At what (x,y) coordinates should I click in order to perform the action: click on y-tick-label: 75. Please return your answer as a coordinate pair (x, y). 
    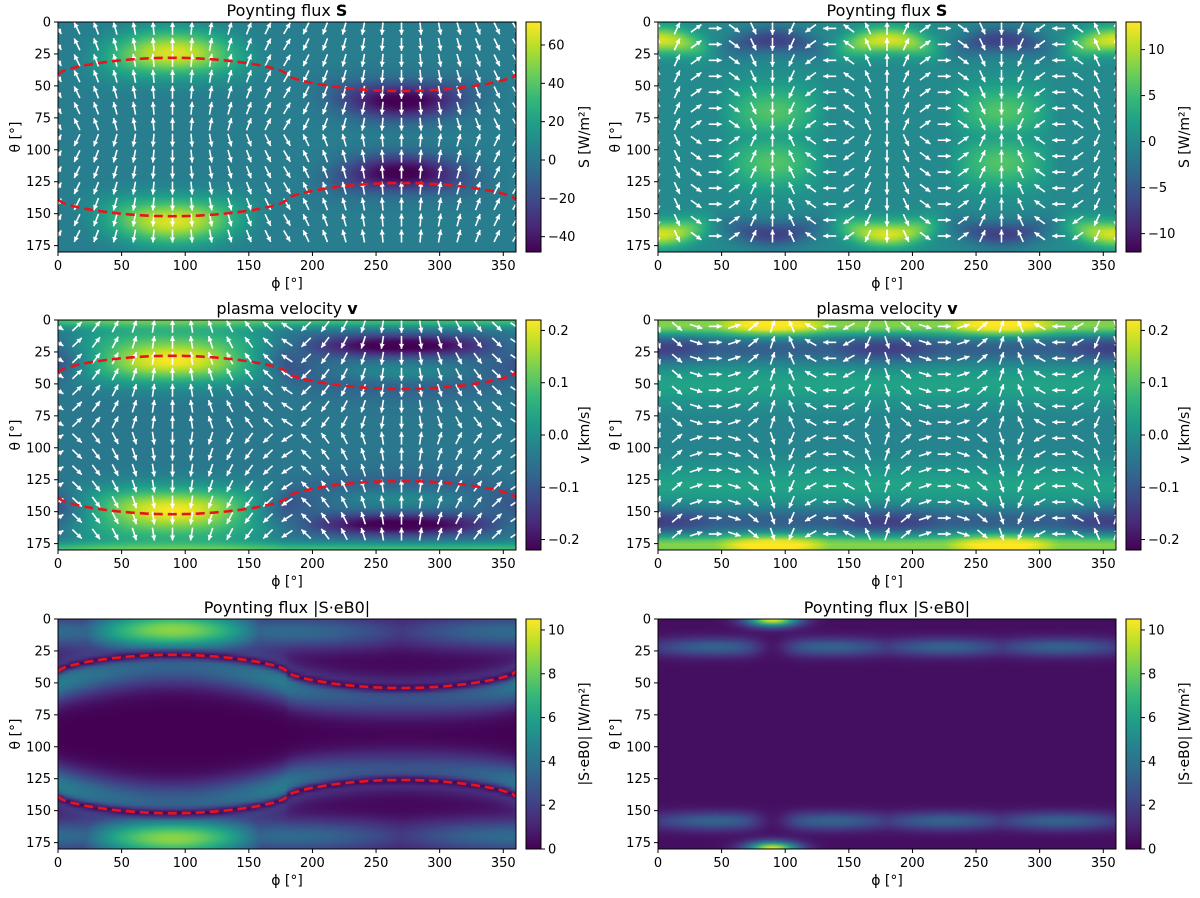
    Looking at the image, I should click on (42, 416).